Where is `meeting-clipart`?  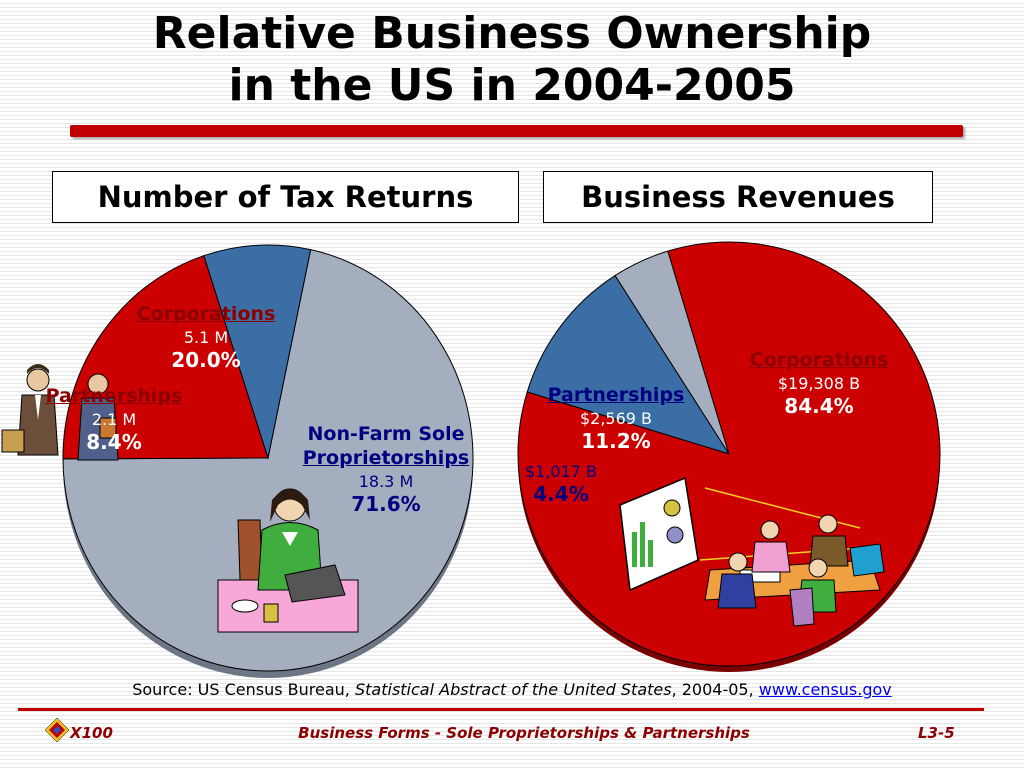 meeting-clipart is located at coordinates (752, 551).